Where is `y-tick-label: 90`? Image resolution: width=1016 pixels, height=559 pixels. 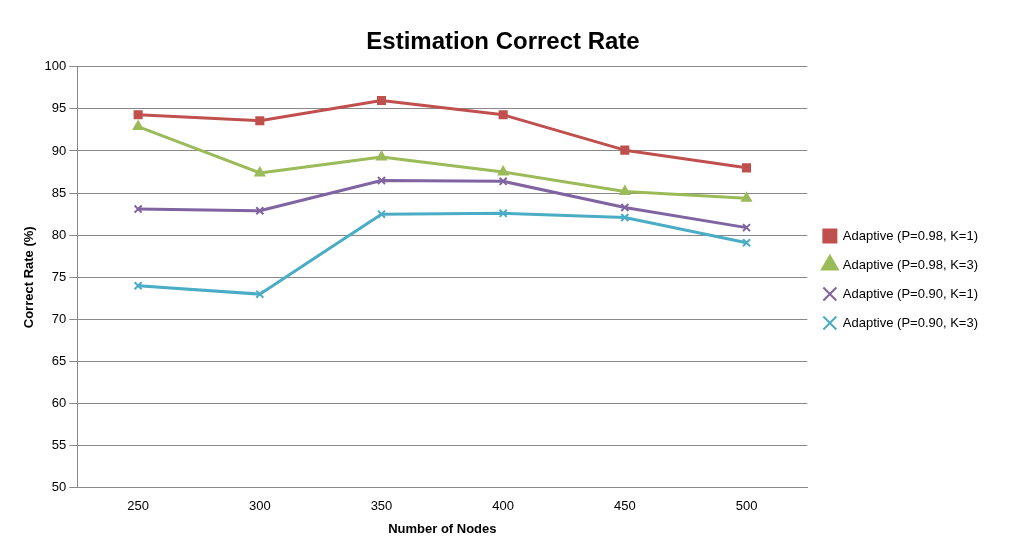
y-tick-label: 90 is located at coordinates (59, 150).